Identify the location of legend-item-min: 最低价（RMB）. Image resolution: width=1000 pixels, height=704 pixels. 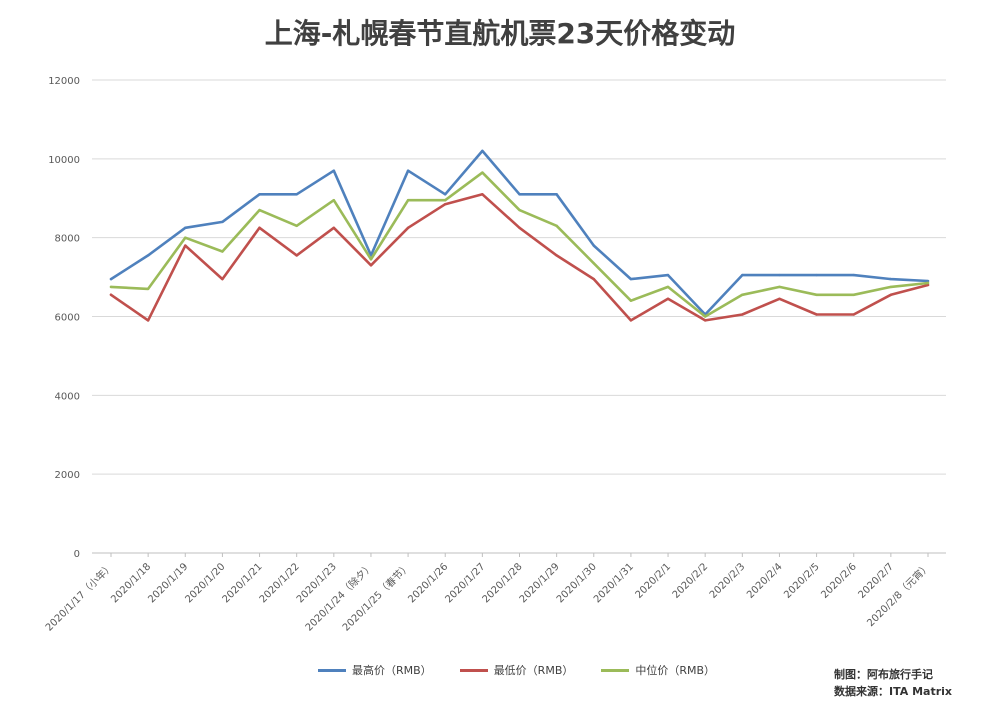
(516, 670).